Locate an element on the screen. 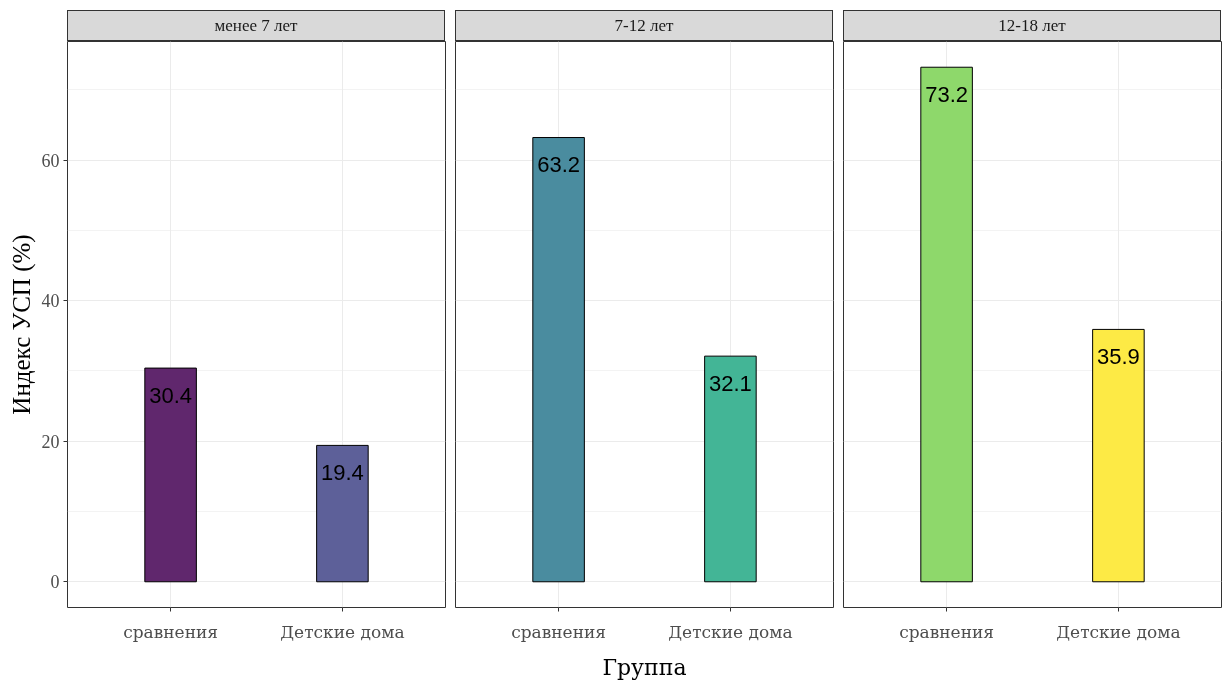  data-label: 35.9 is located at coordinates (1118, 356).